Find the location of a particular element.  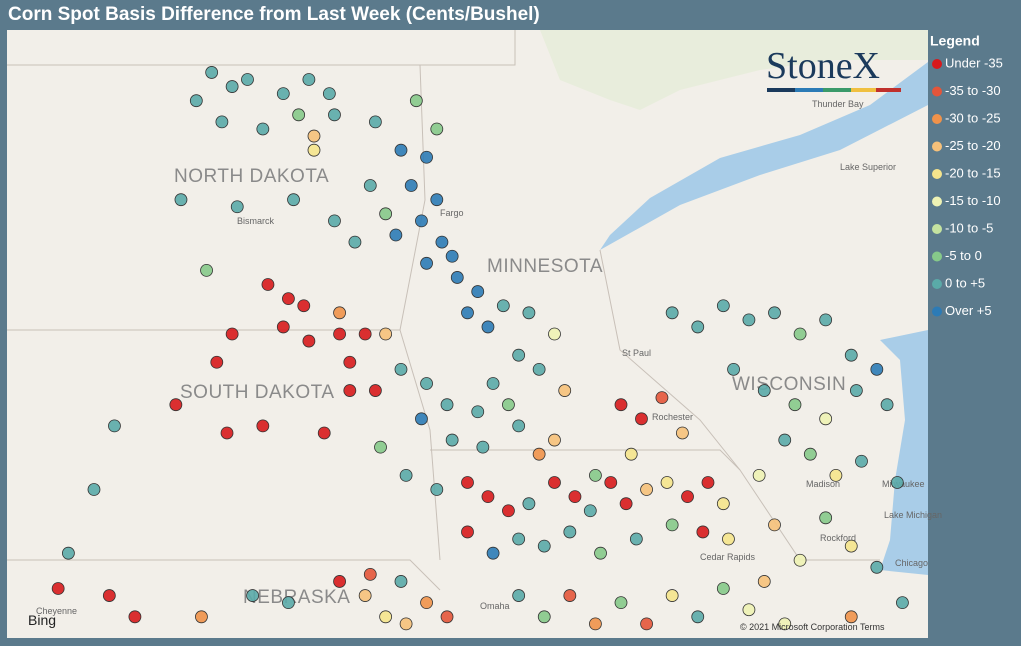

city-label: Chicago is located at coordinates (911, 563).